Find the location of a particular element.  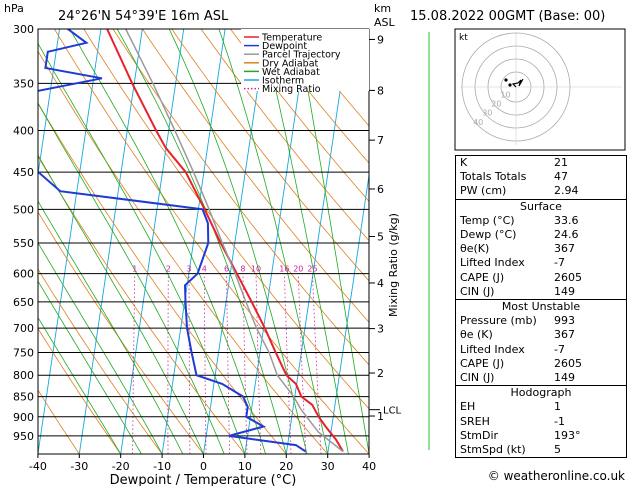

pressure-tick-label: 750 is located at coordinates (23, 352).